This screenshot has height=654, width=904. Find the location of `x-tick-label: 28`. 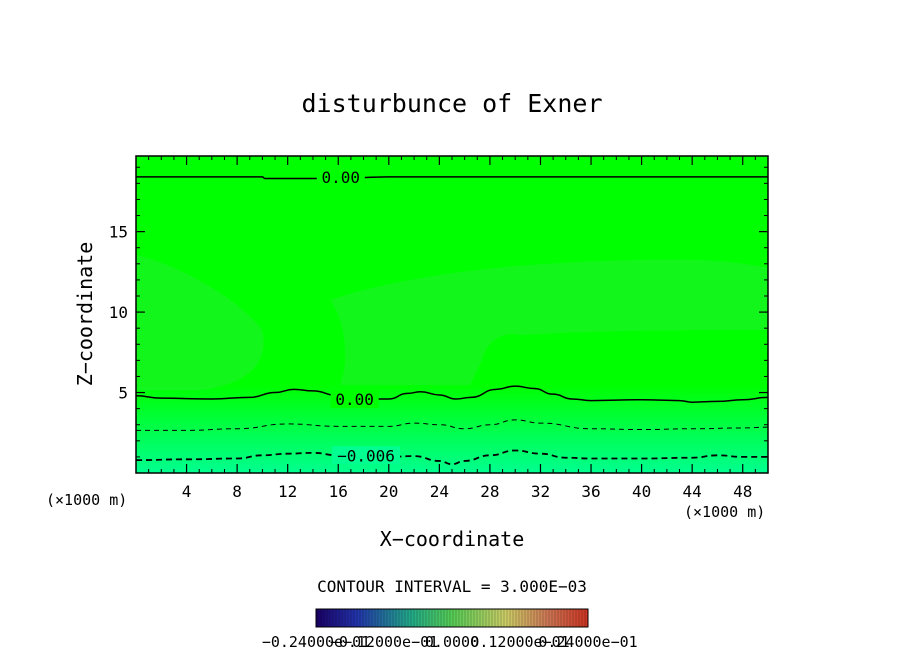

x-tick-label: 28 is located at coordinates (489, 491).